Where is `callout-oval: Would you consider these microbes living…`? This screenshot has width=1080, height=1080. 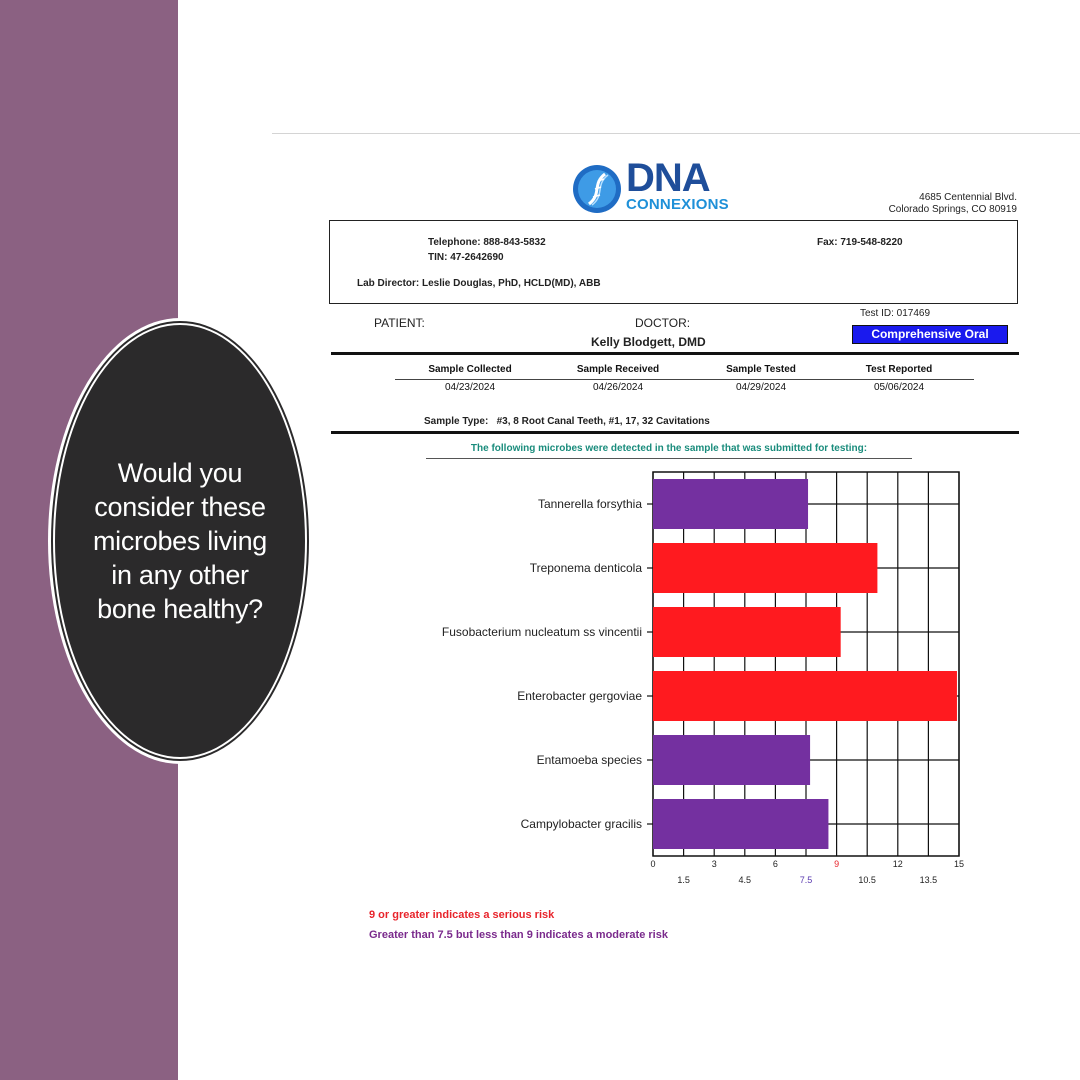 callout-oval: Would you consider these microbes living… is located at coordinates (180, 541).